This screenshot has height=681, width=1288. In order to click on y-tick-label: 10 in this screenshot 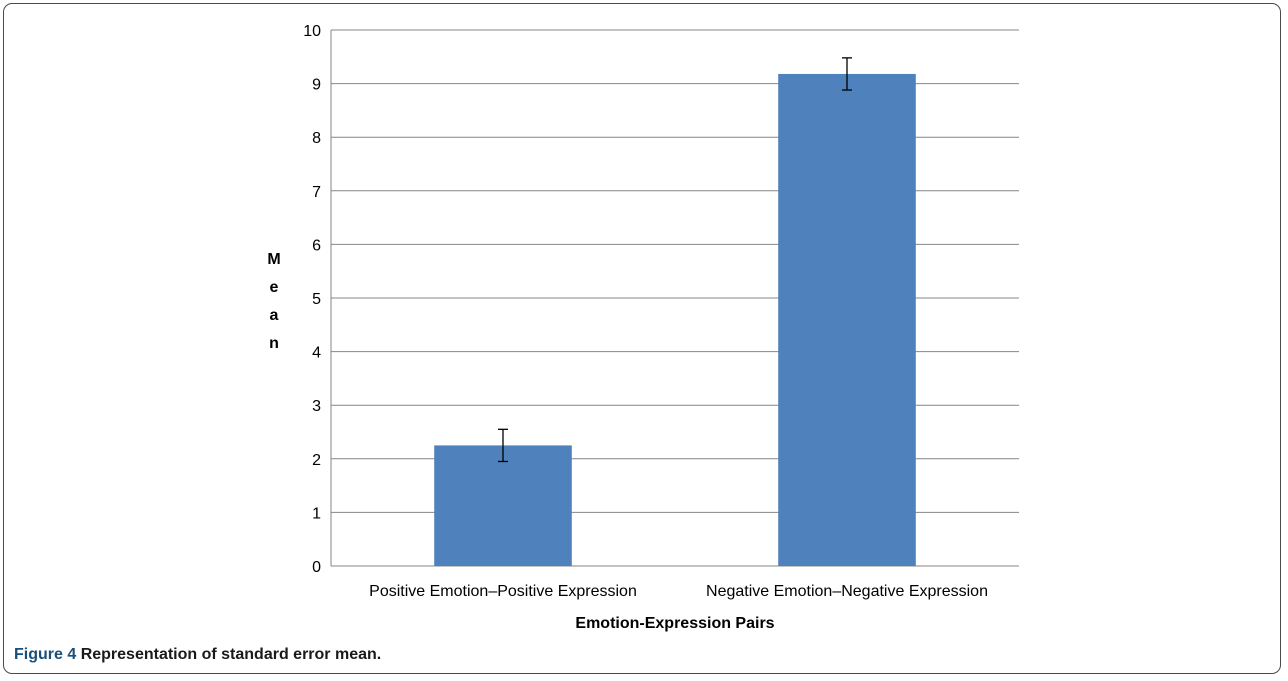, I will do `click(312, 31)`.